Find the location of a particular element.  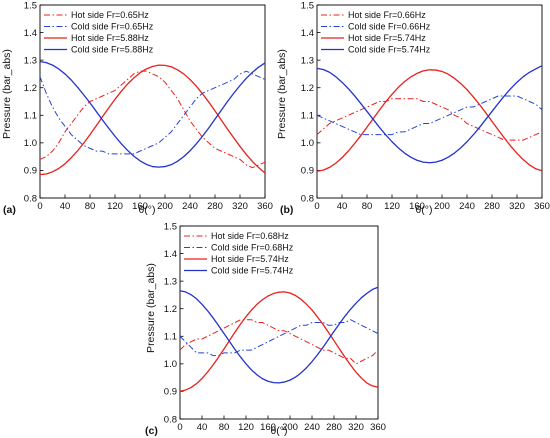

legend-entry: Hot side Fr=5.88Hz is located at coordinates (110, 38).